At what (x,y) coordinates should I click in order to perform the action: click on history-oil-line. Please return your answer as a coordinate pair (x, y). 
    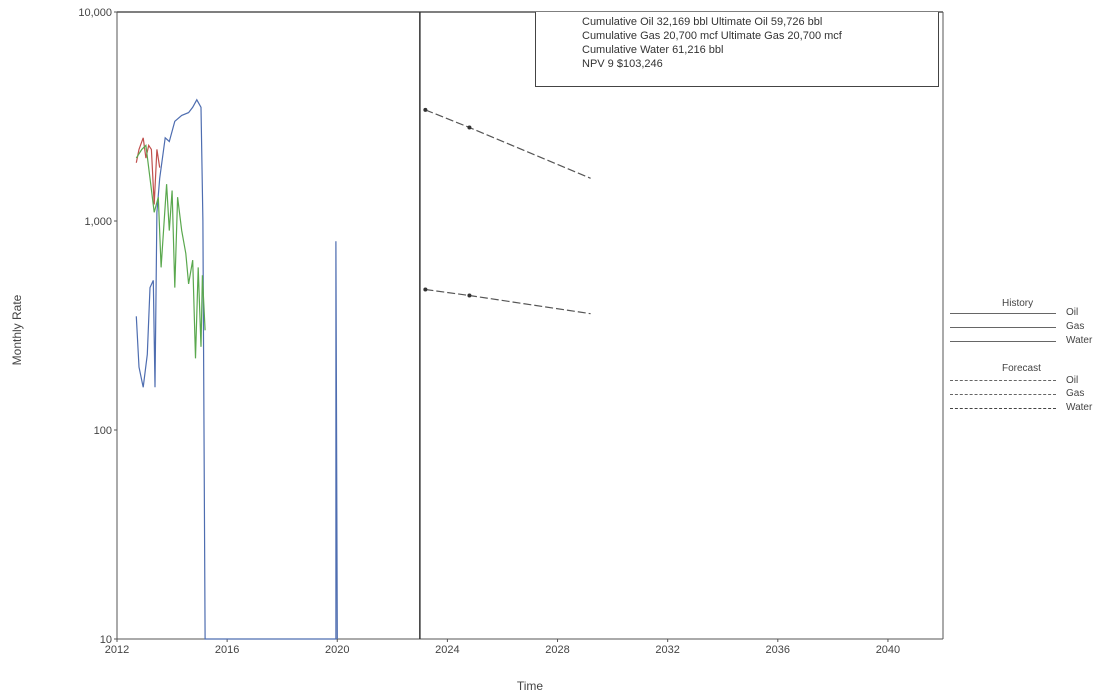
    Looking at the image, I should click on (236, 369).